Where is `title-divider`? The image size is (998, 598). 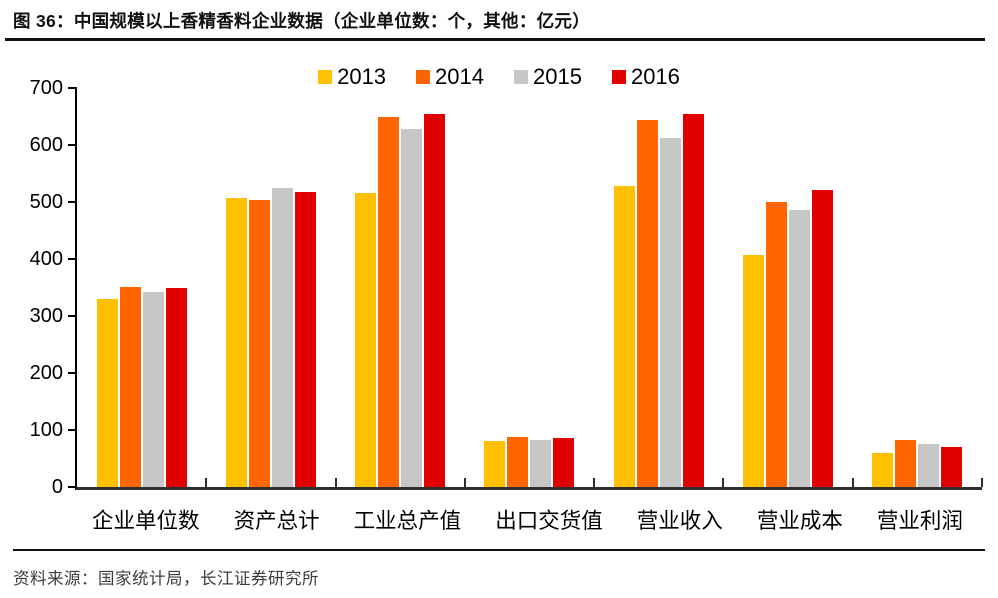
title-divider is located at coordinates (495, 39).